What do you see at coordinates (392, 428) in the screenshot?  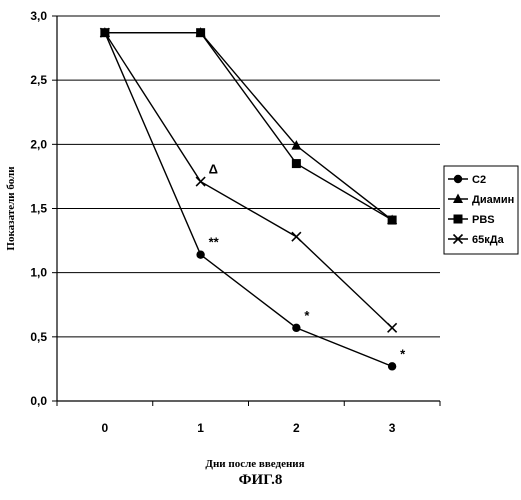 I see `x-tick-label-3: 3` at bounding box center [392, 428].